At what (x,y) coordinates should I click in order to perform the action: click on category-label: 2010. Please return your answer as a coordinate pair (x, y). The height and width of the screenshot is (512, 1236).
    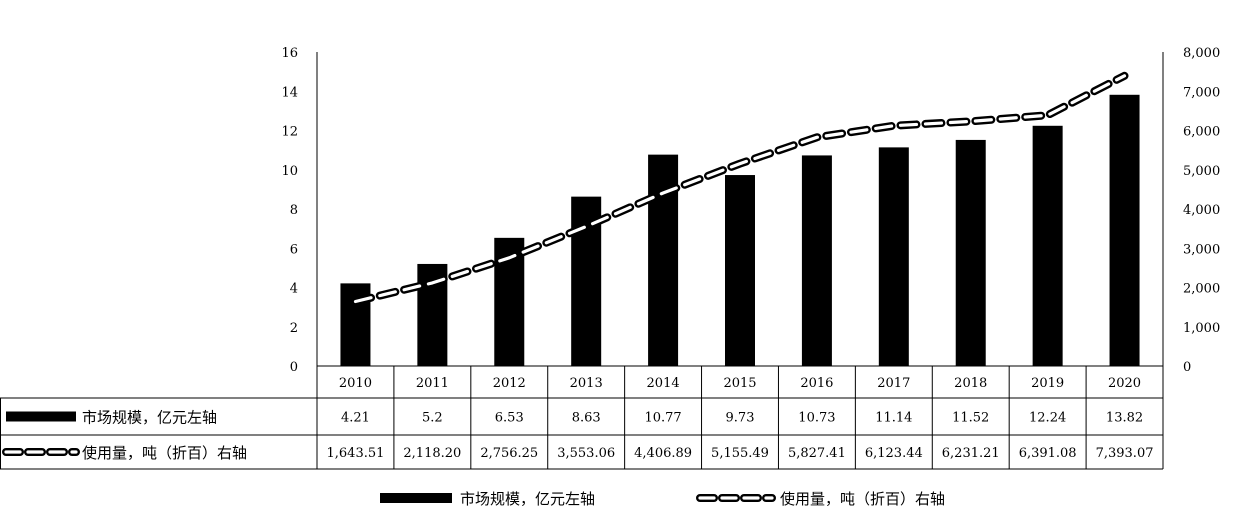
    Looking at the image, I should click on (355, 383).